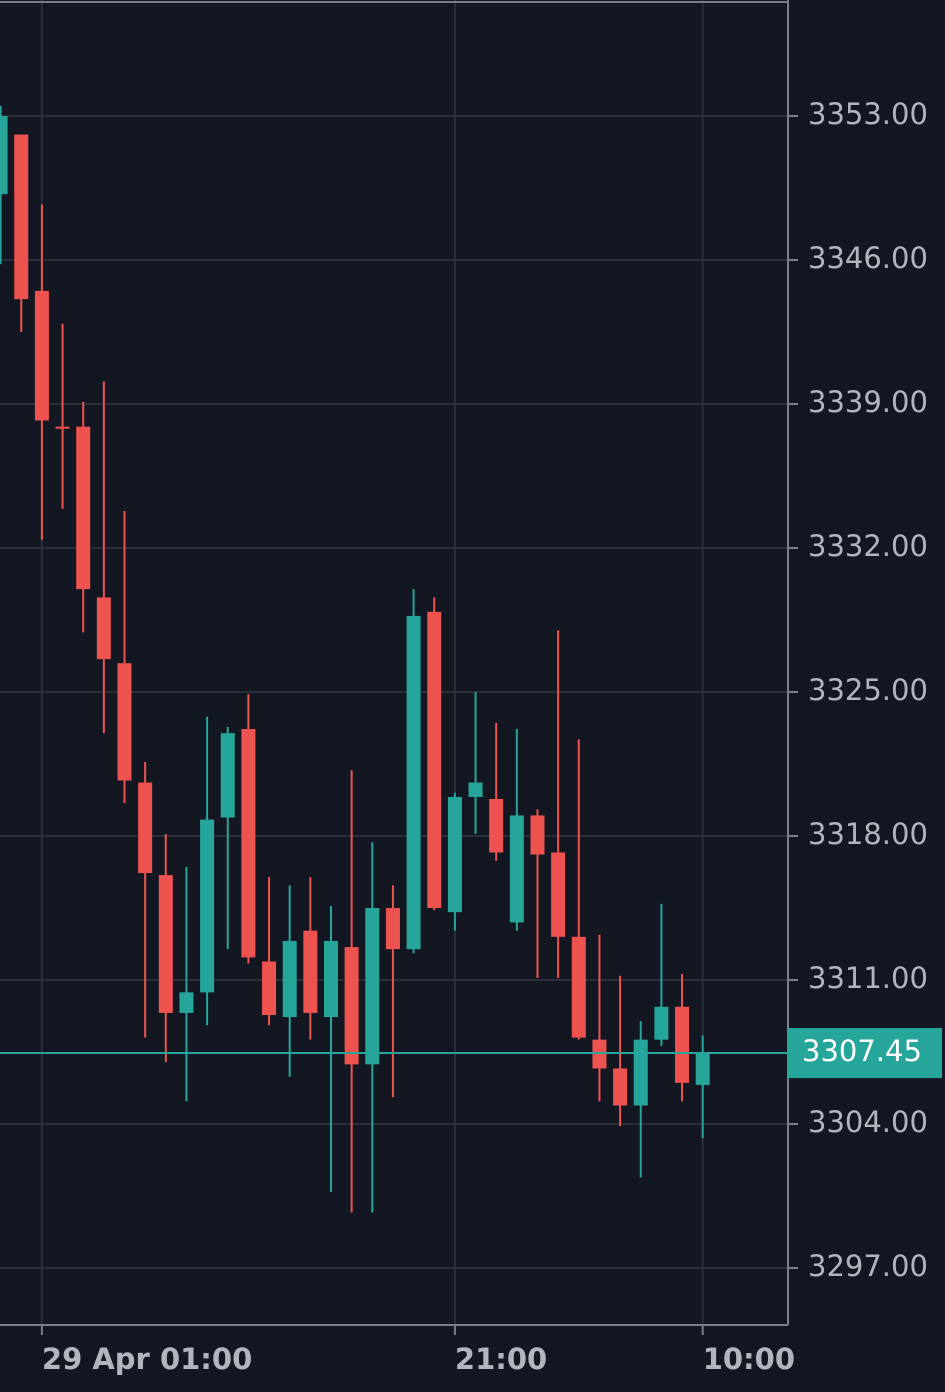  I want to click on y-tick-label: 3346.00, so click(868, 258).